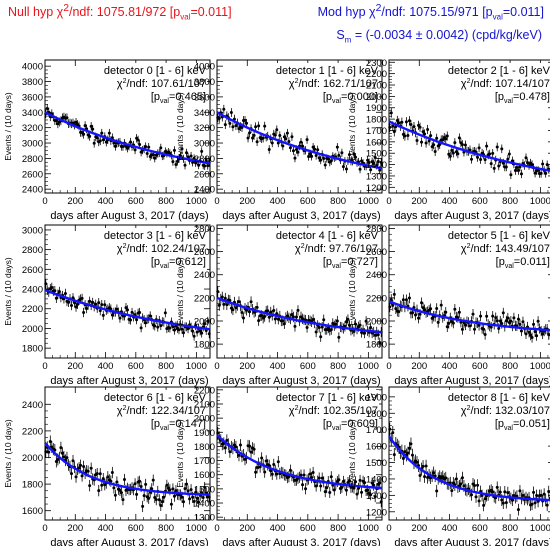 This screenshot has height=546, width=550. What do you see at coordinates (155, 236) in the screenshot?
I see `detector-title: detector 3 [1 - 6] keV` at bounding box center [155, 236].